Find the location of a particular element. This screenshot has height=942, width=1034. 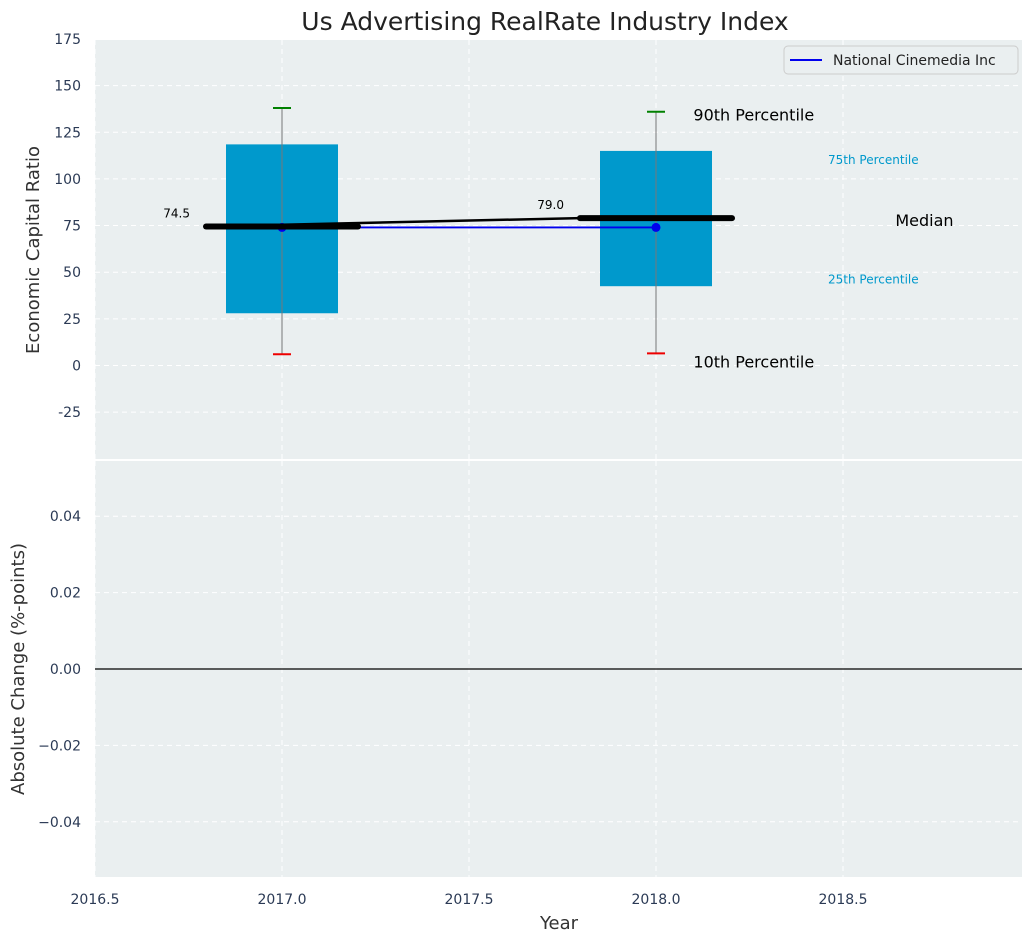

y-tick-label: 125 is located at coordinates (67, 133).